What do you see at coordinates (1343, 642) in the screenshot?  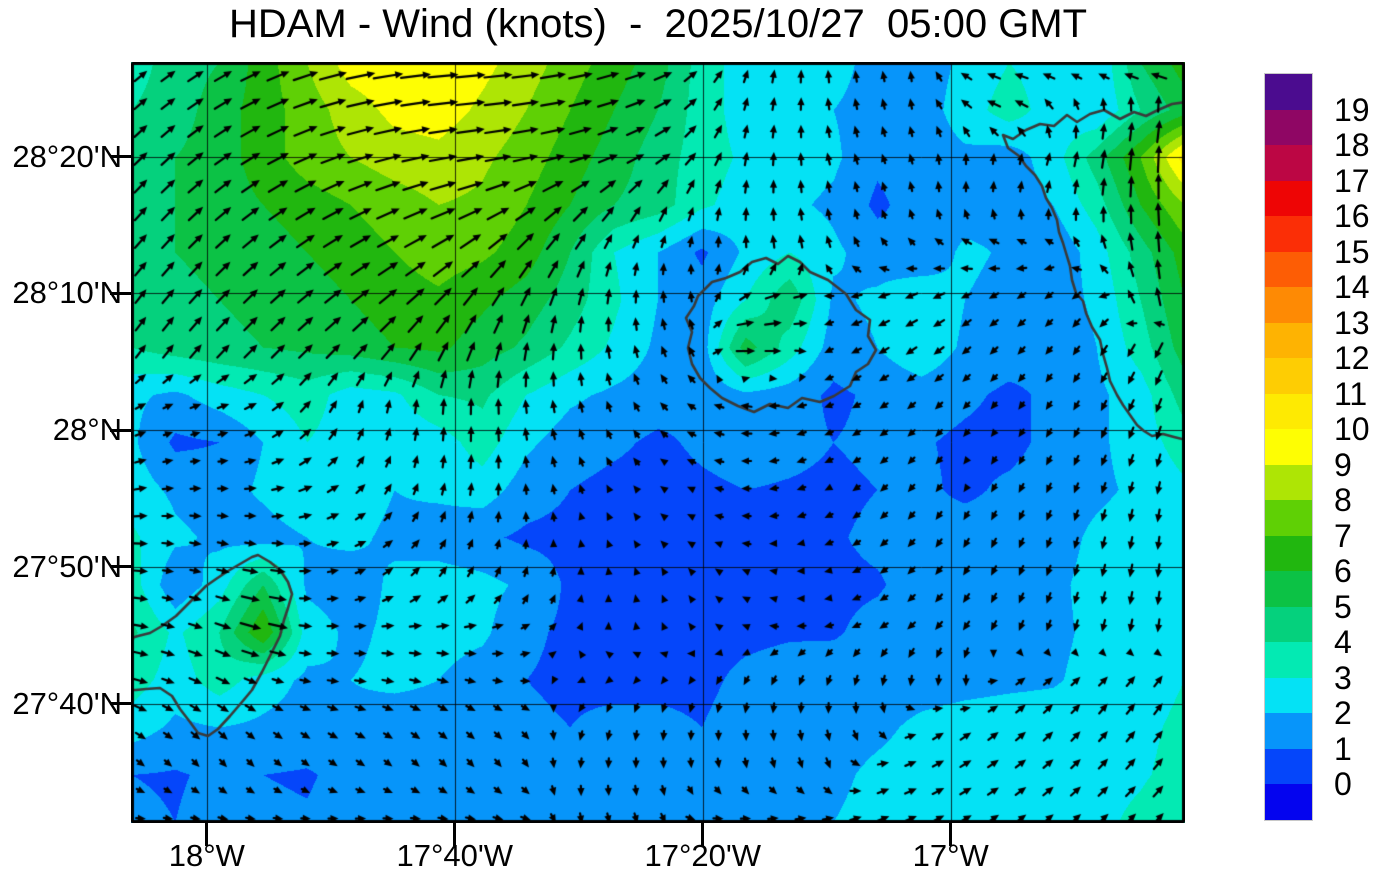 I see `colorbar-label: 4` at bounding box center [1343, 642].